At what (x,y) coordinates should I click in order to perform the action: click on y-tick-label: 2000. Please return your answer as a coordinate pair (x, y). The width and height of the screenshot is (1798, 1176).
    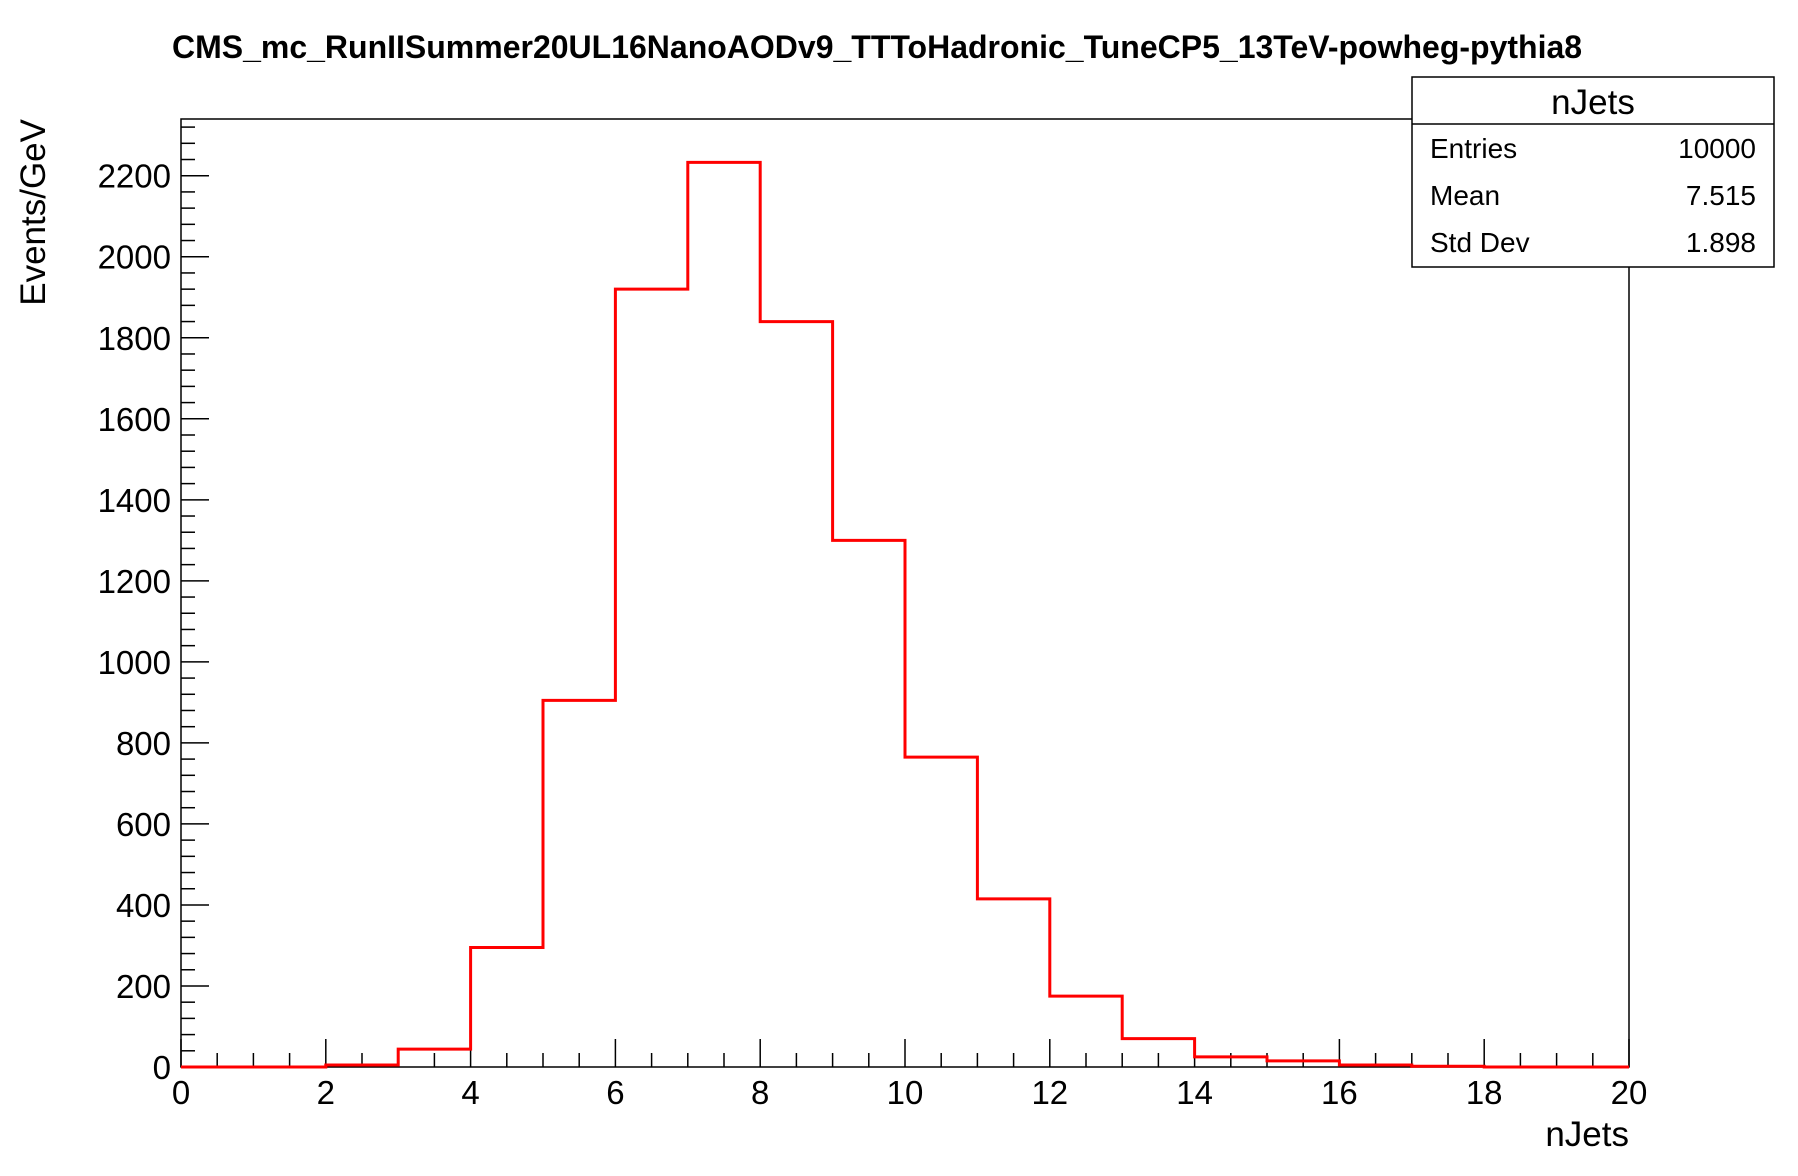
    Looking at the image, I should click on (134, 257).